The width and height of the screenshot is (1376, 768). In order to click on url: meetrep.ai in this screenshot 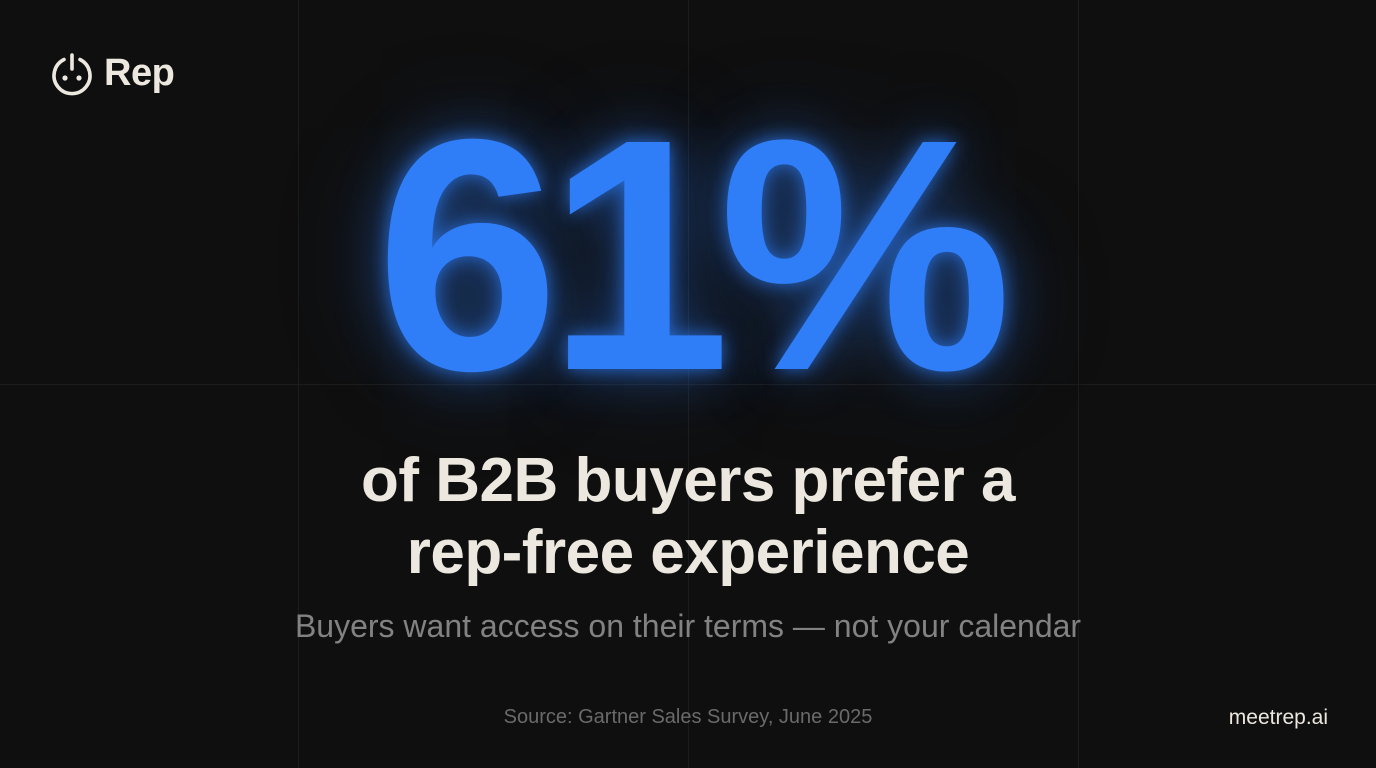, I will do `click(1278, 717)`.